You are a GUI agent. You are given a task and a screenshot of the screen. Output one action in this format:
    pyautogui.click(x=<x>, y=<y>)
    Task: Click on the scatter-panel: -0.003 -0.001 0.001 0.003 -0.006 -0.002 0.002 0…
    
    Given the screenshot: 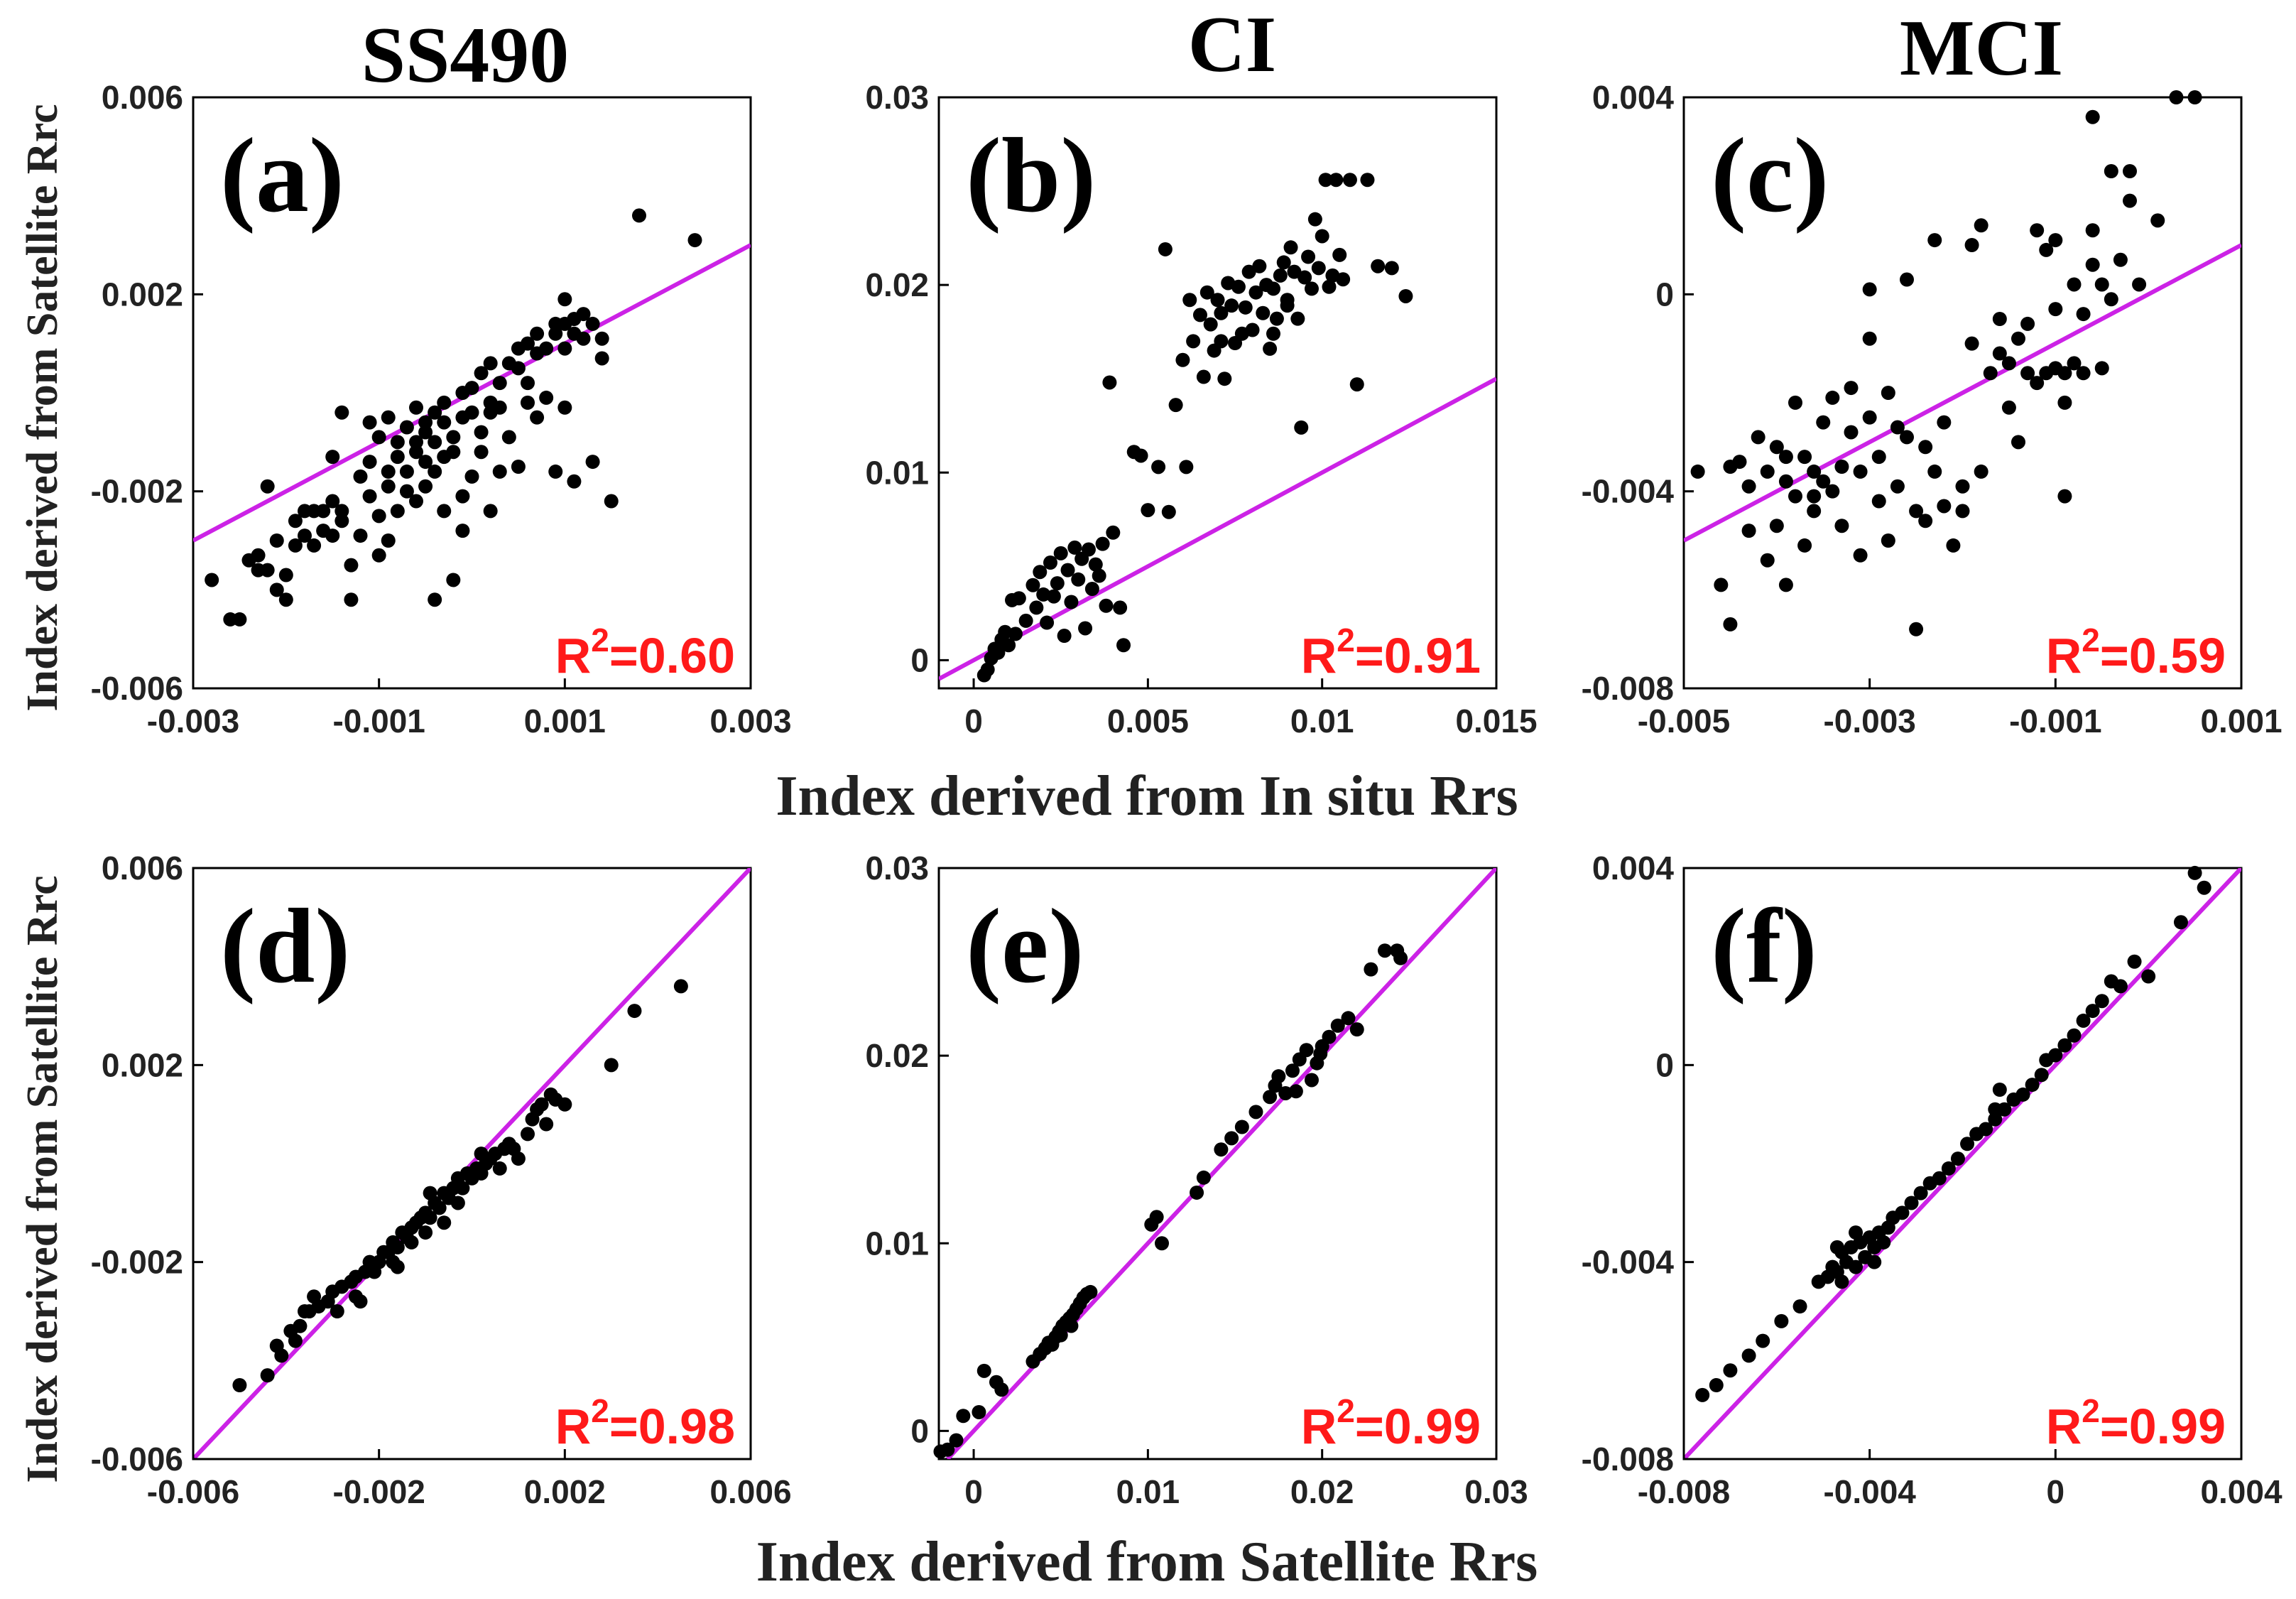 What is the action you would take?
    pyautogui.click(x=442, y=409)
    